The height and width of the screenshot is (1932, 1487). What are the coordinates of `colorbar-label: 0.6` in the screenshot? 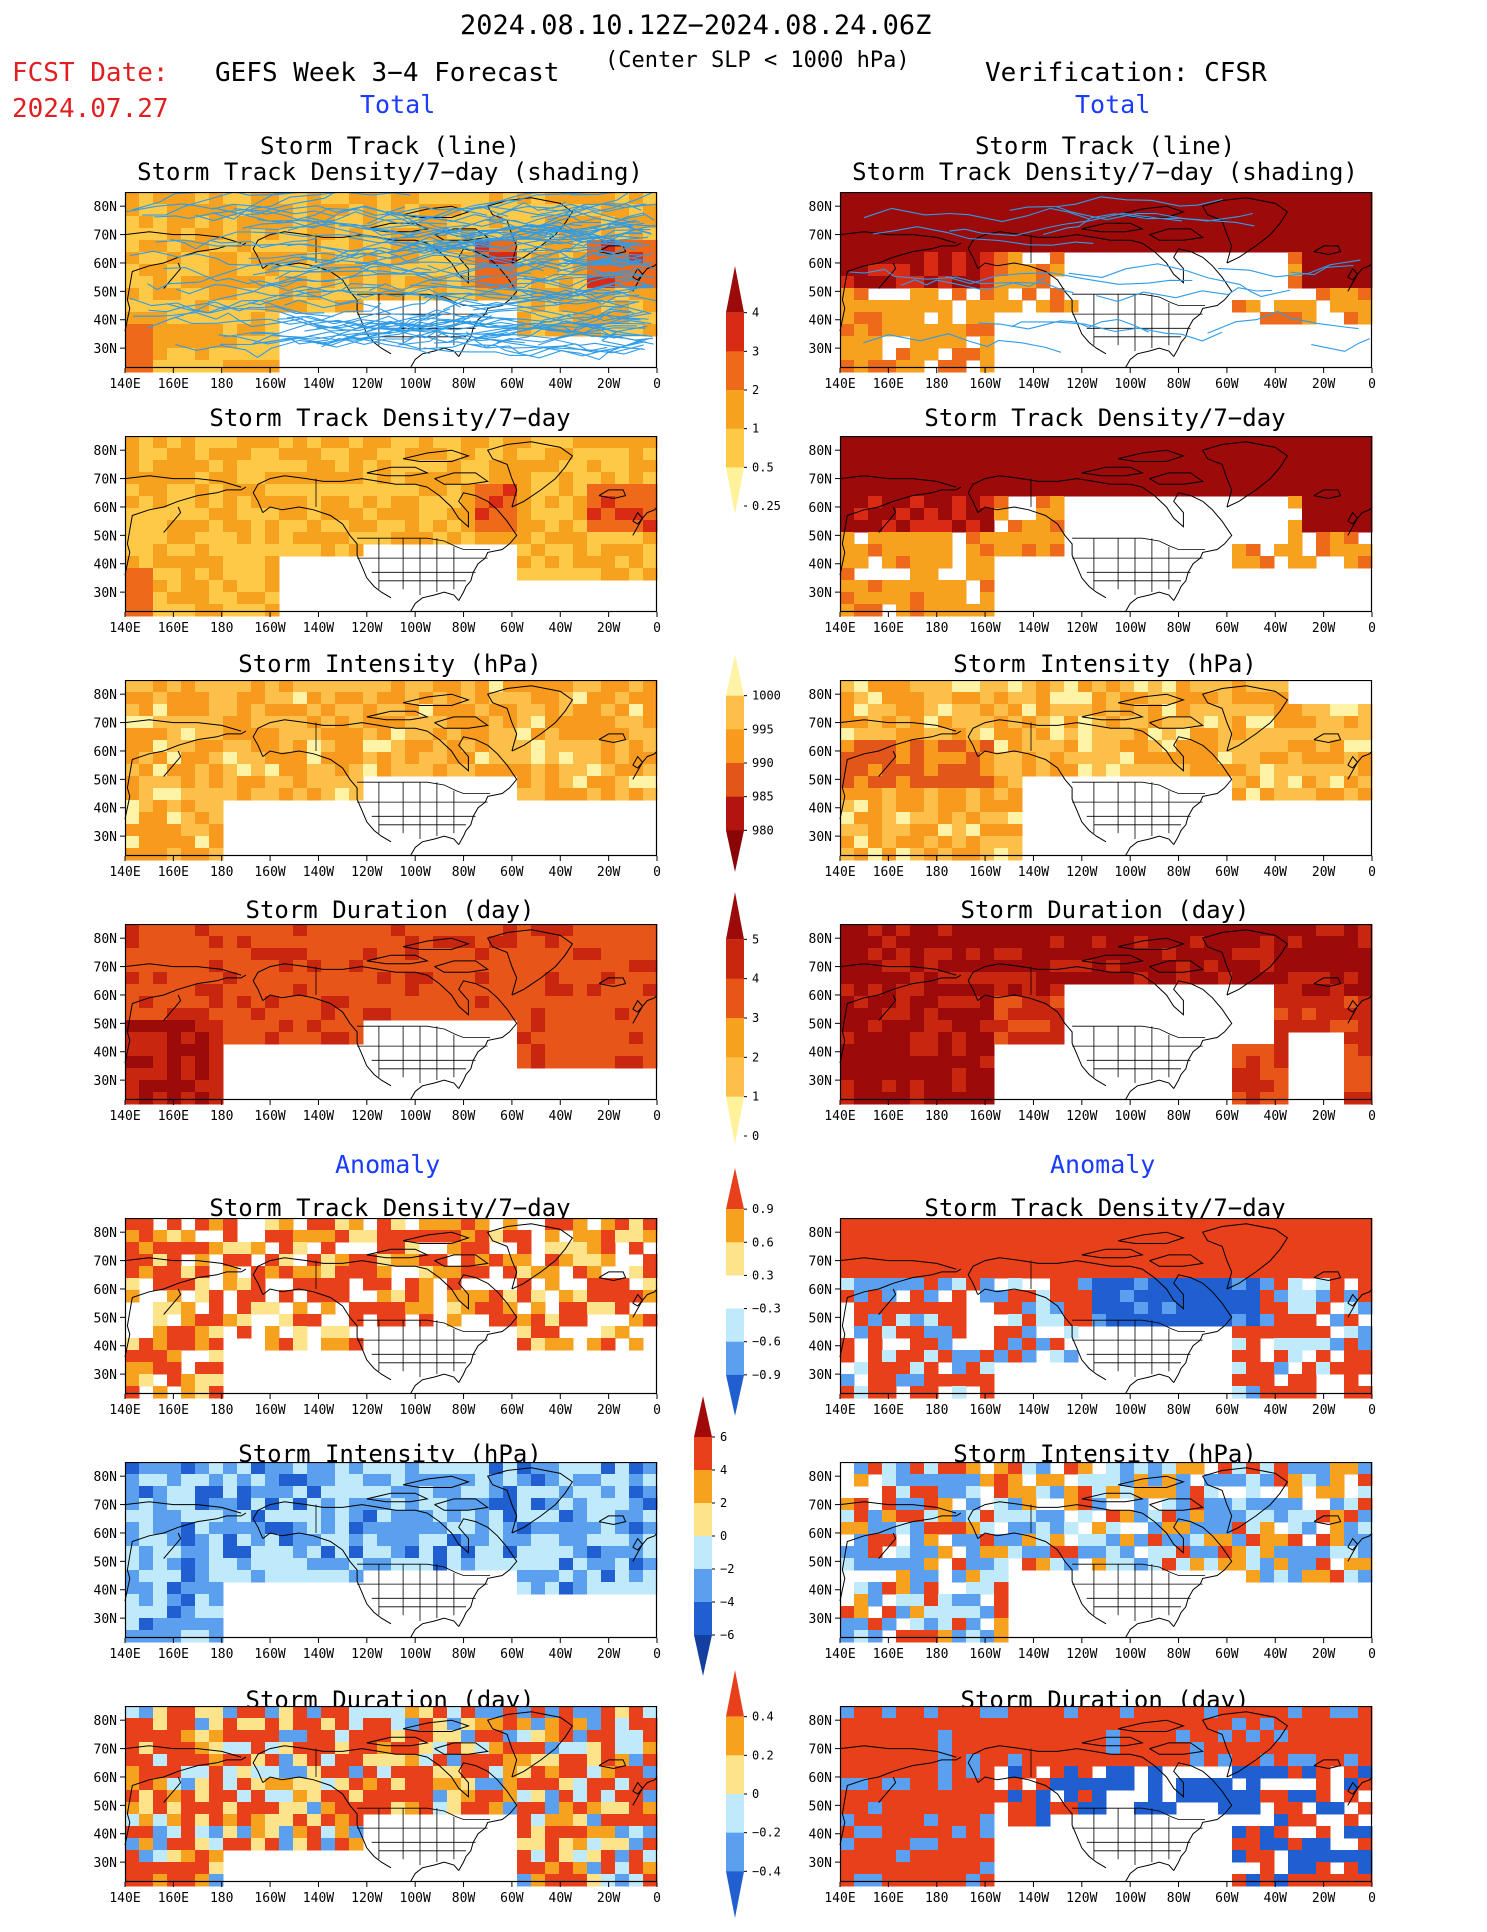 It's located at (763, 1242).